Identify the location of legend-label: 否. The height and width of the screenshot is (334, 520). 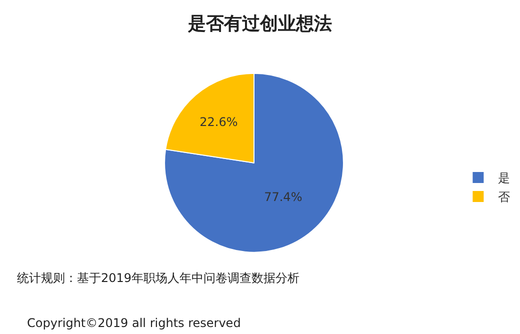
(504, 197).